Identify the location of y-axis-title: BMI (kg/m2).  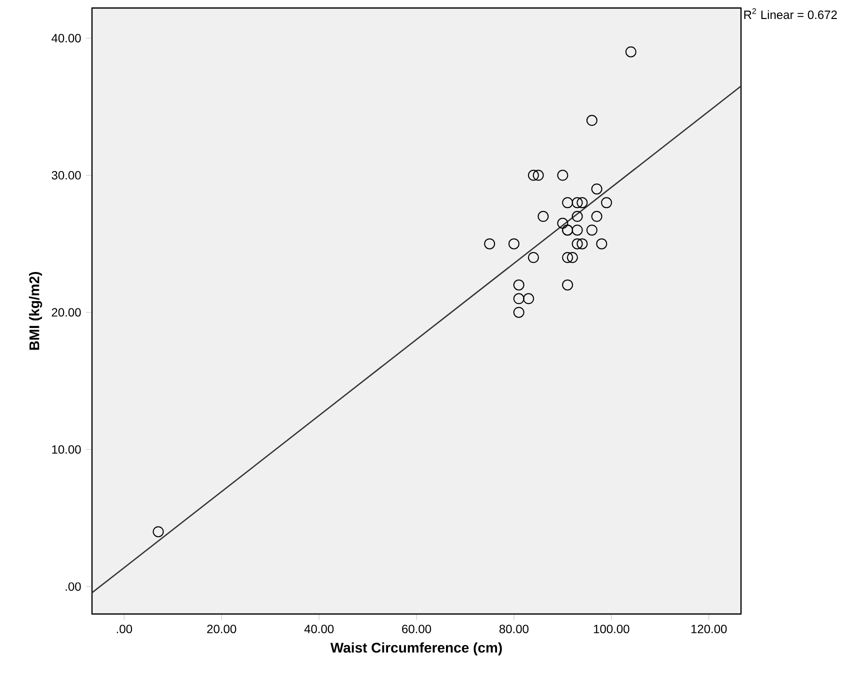
(35, 311).